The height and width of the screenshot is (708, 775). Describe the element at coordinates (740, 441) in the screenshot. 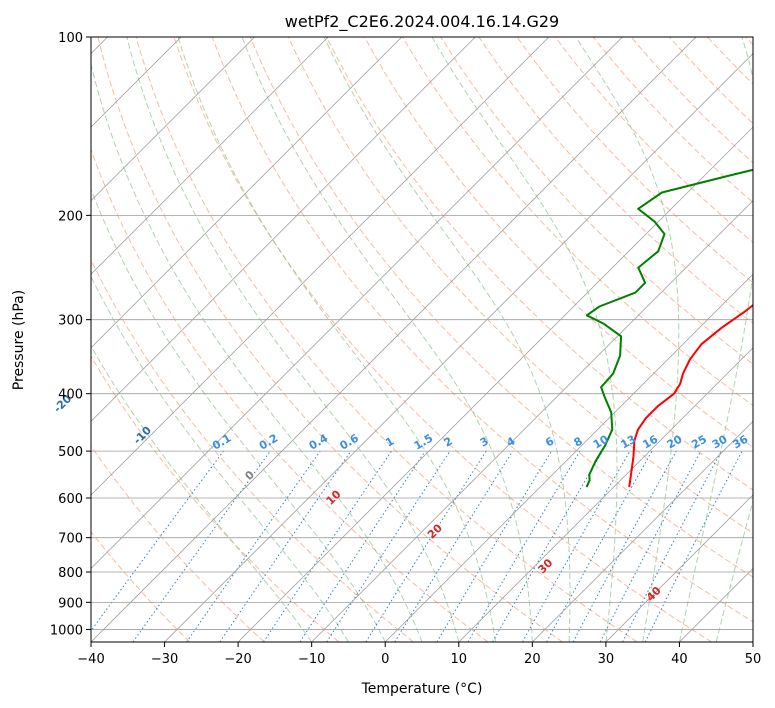

I see `mixing-ratio-label: 36` at that location.